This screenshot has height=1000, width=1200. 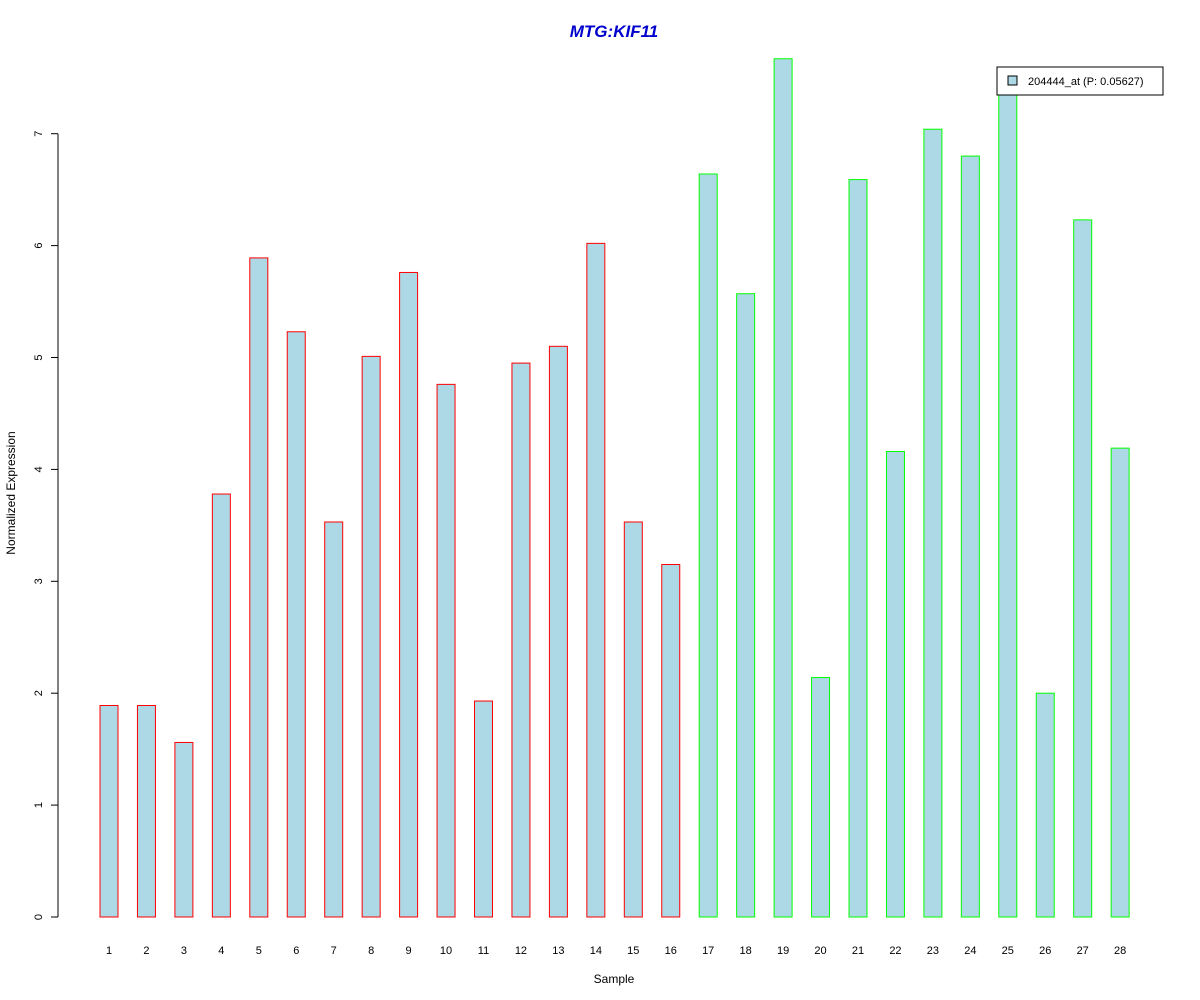 What do you see at coordinates (39, 693) in the screenshot?
I see `y-tick-label: 2` at bounding box center [39, 693].